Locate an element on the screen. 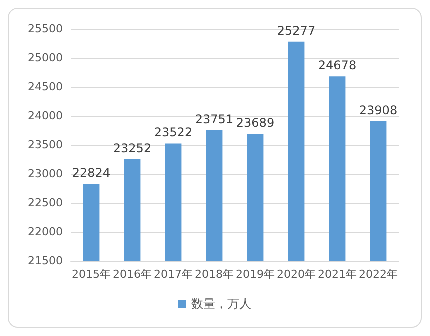  data-label: 24678 is located at coordinates (337, 65).